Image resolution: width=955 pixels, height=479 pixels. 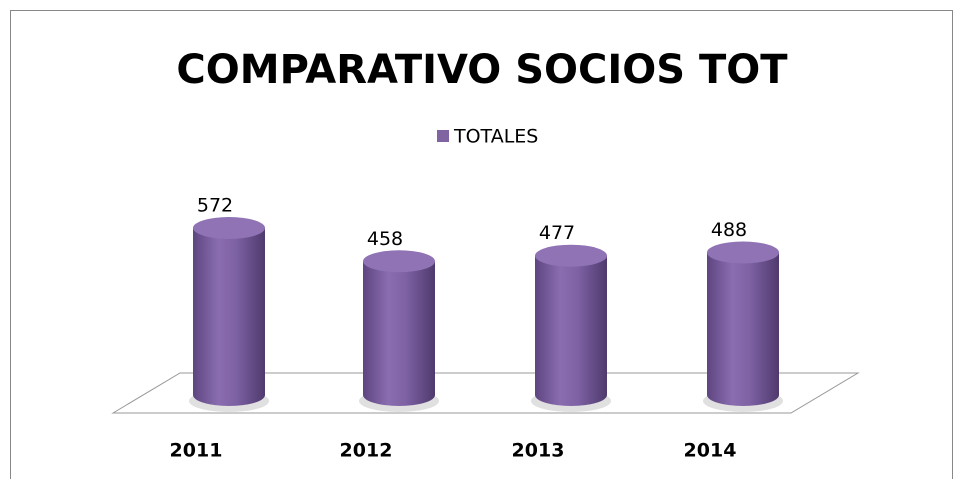 I want to click on x-tick-label: 2014, so click(x=710, y=451).